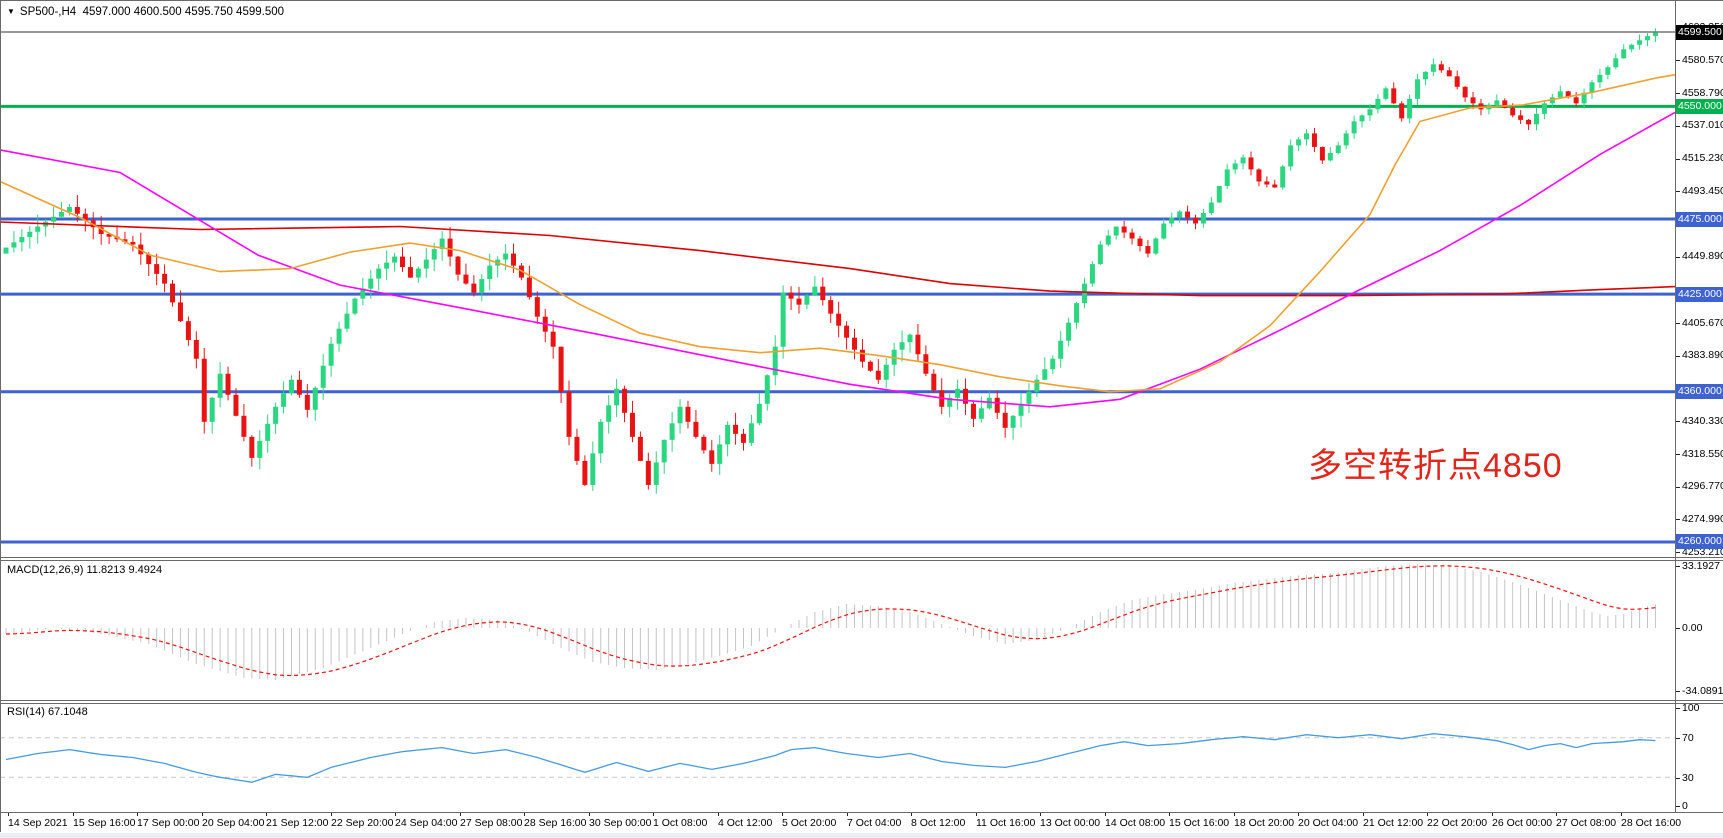 Image resolution: width=1723 pixels, height=838 pixels. What do you see at coordinates (1457, 823) in the screenshot?
I see `time-tick-label: 22 Oct 20:00` at bounding box center [1457, 823].